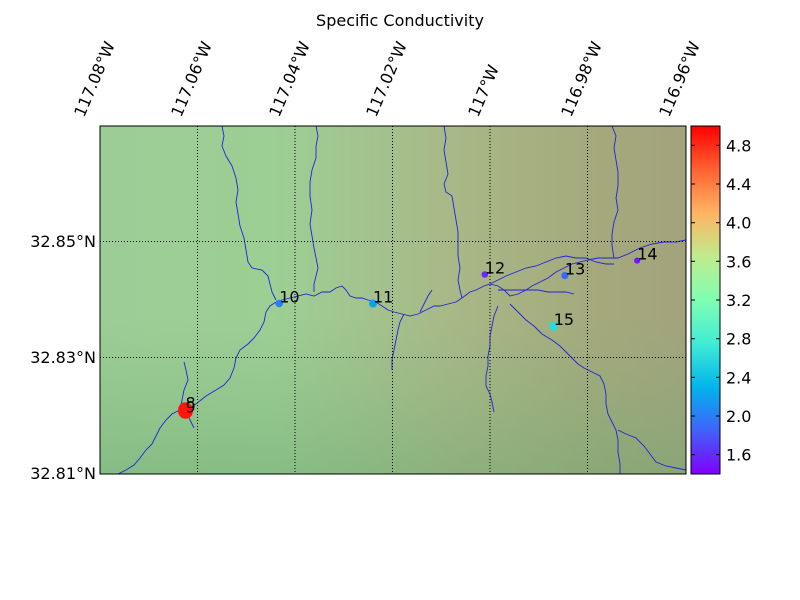 This screenshot has height=600, width=800. I want to click on river-north-center, so click(314, 209).